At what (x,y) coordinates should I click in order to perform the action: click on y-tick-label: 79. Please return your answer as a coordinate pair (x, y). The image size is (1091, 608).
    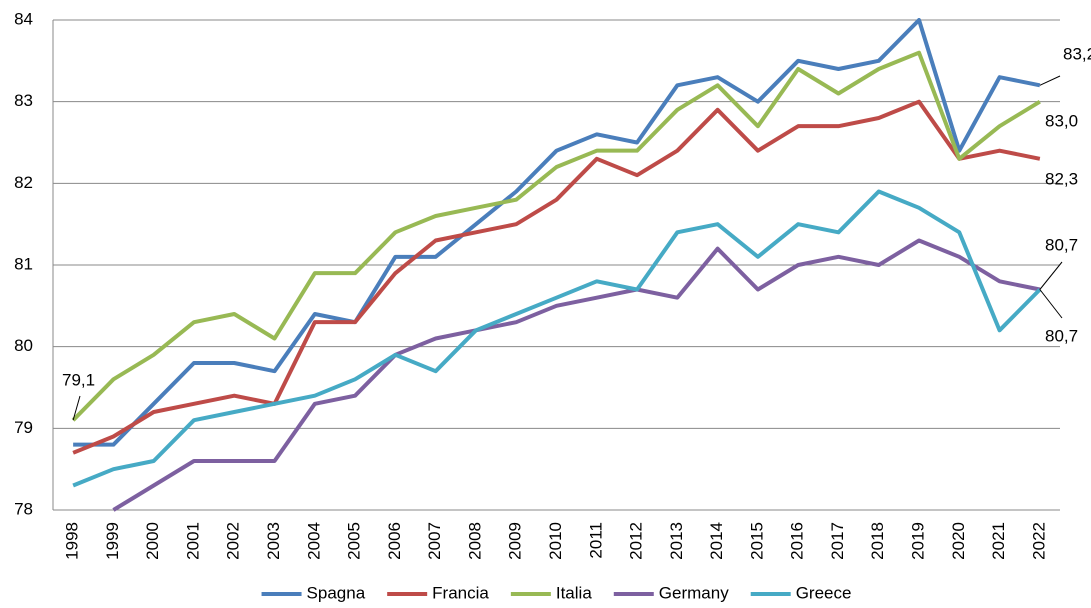
    Looking at the image, I should click on (23, 427).